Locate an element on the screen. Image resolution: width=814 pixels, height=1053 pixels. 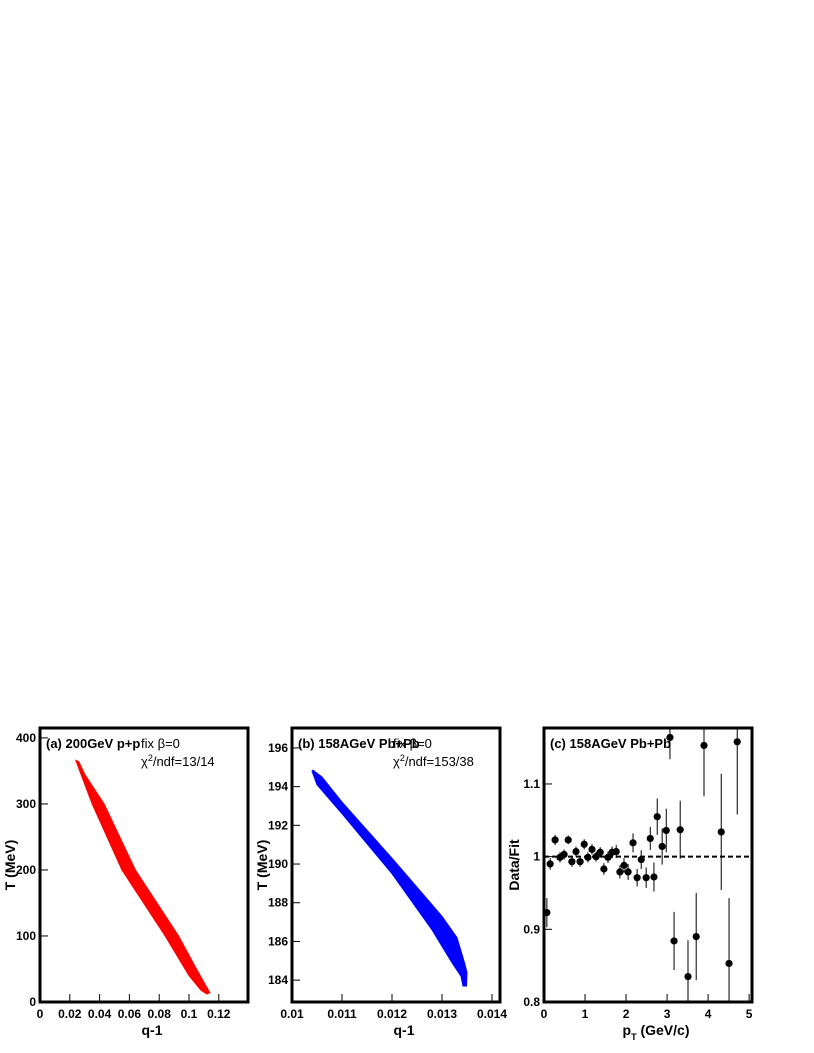
y-tick-label: 188 is located at coordinates (278, 903).